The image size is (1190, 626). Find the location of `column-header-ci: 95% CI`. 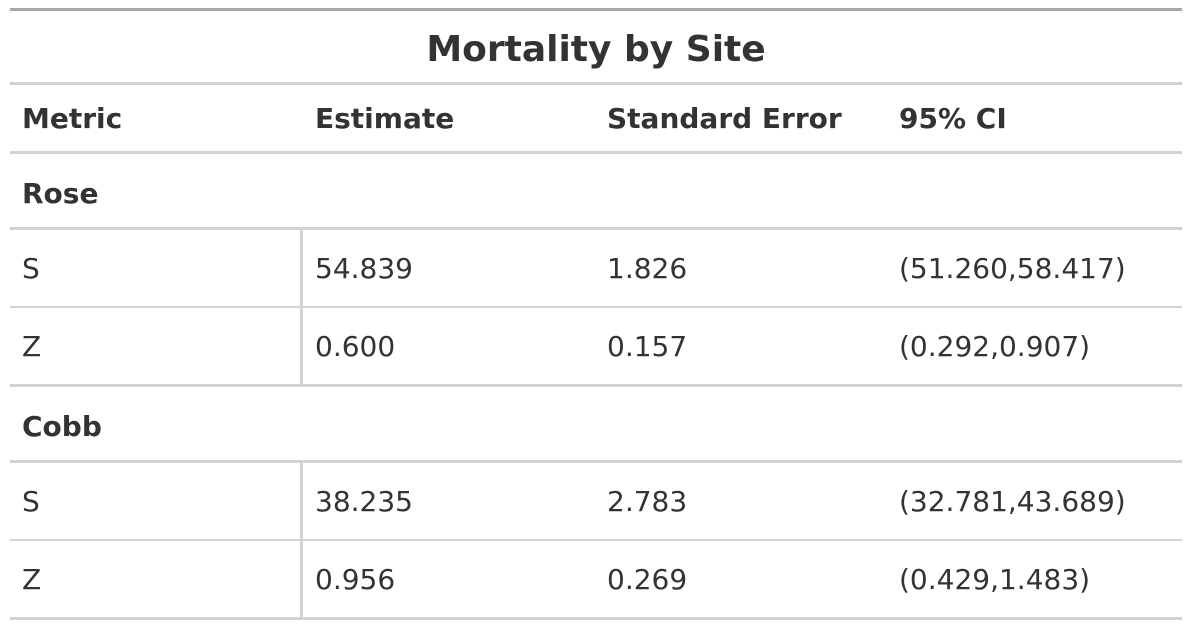

column-header-ci: 95% CI is located at coordinates (953, 118).